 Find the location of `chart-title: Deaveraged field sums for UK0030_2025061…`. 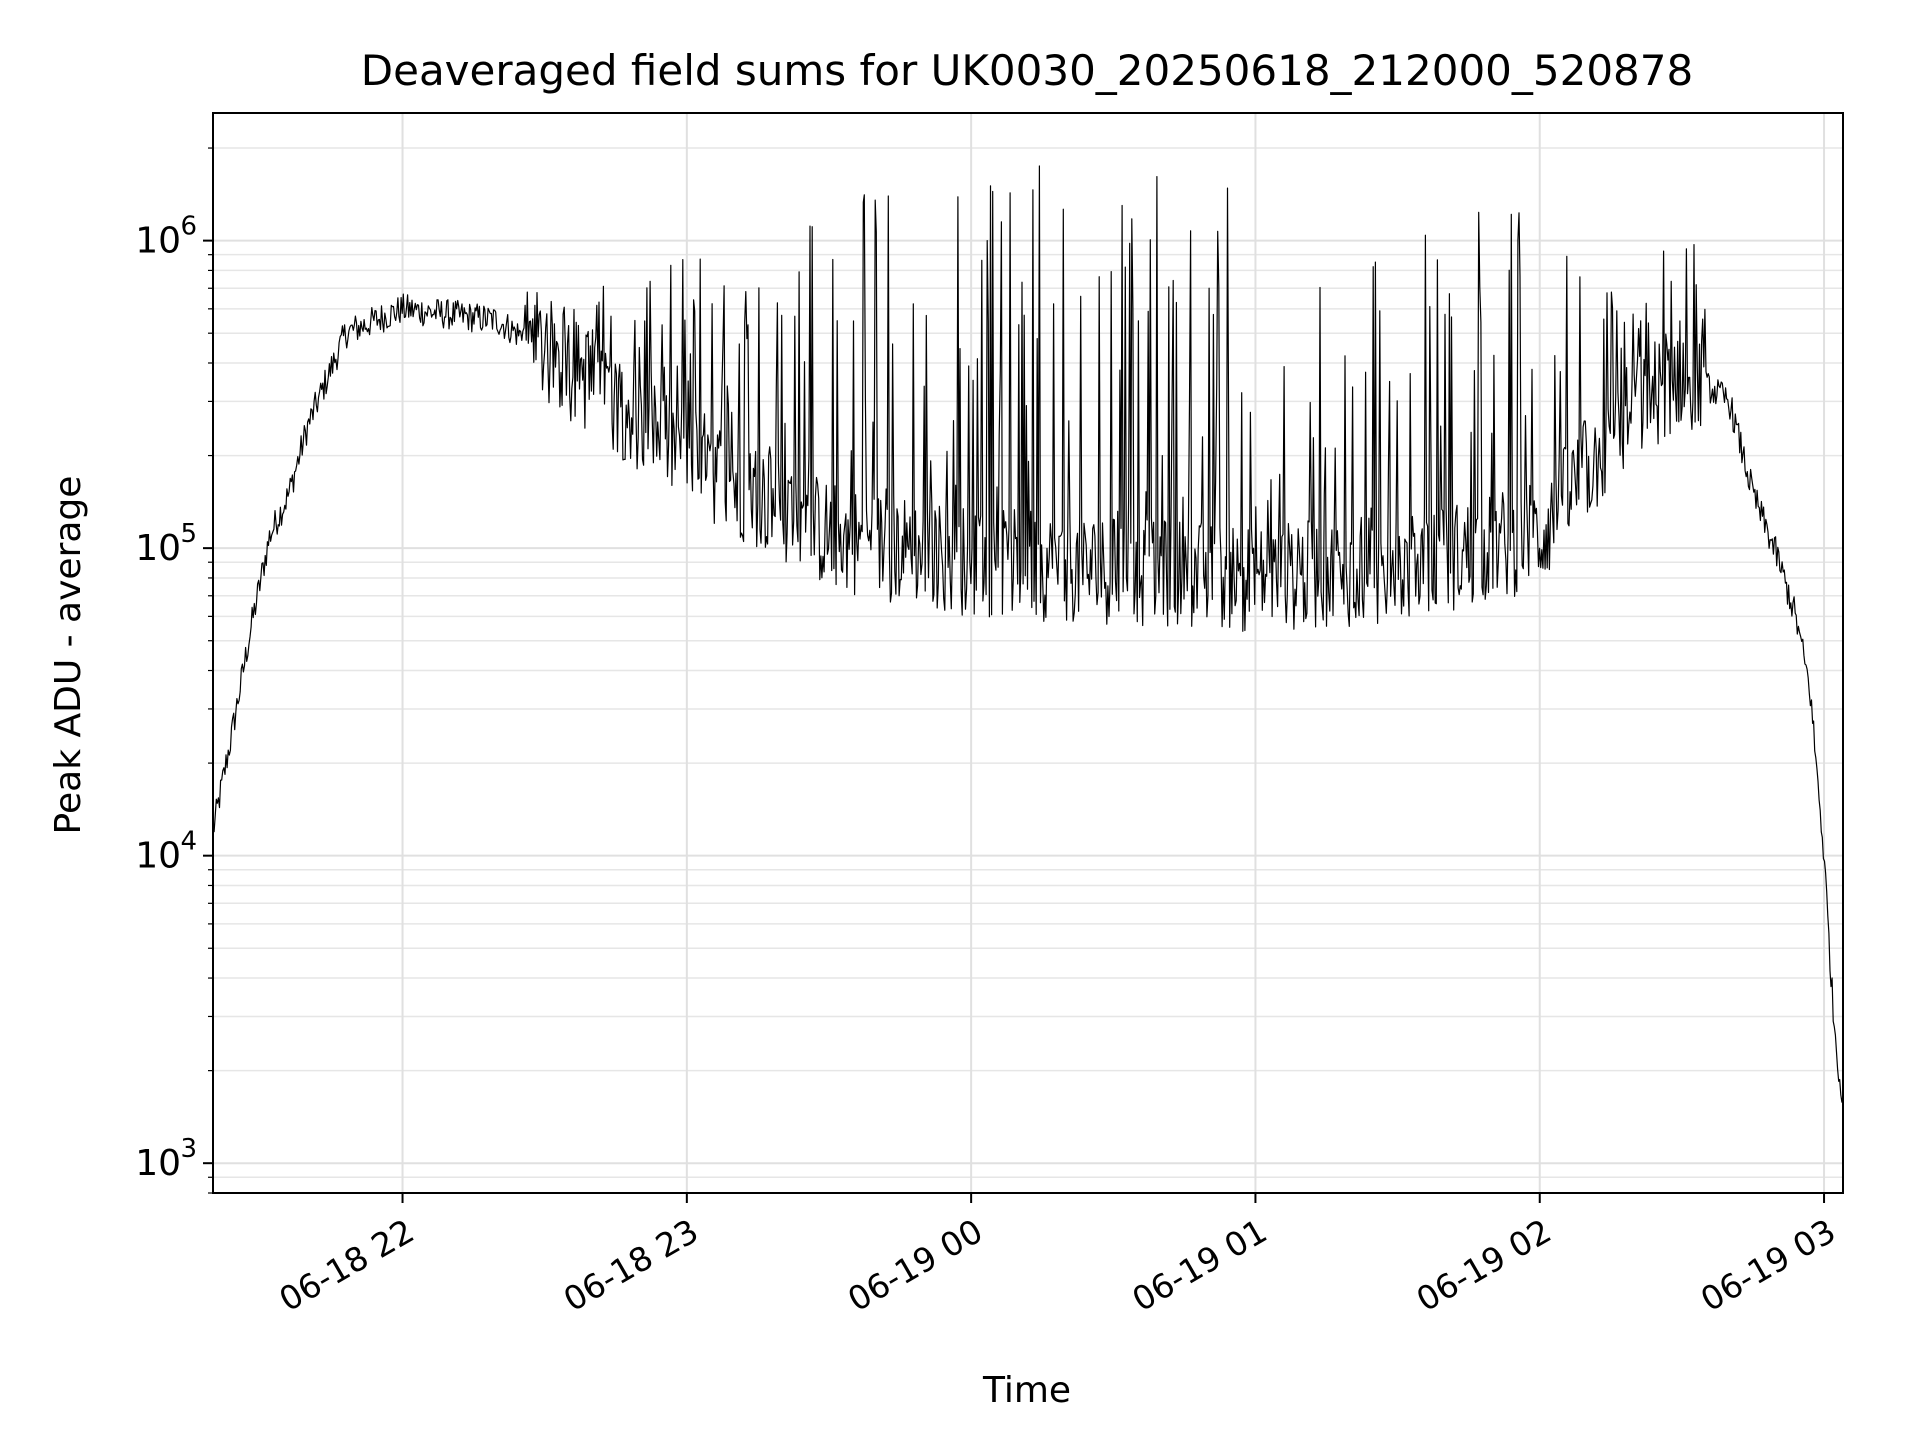

chart-title: Deaveraged field sums for UK0030_2025061… is located at coordinates (1027, 70).